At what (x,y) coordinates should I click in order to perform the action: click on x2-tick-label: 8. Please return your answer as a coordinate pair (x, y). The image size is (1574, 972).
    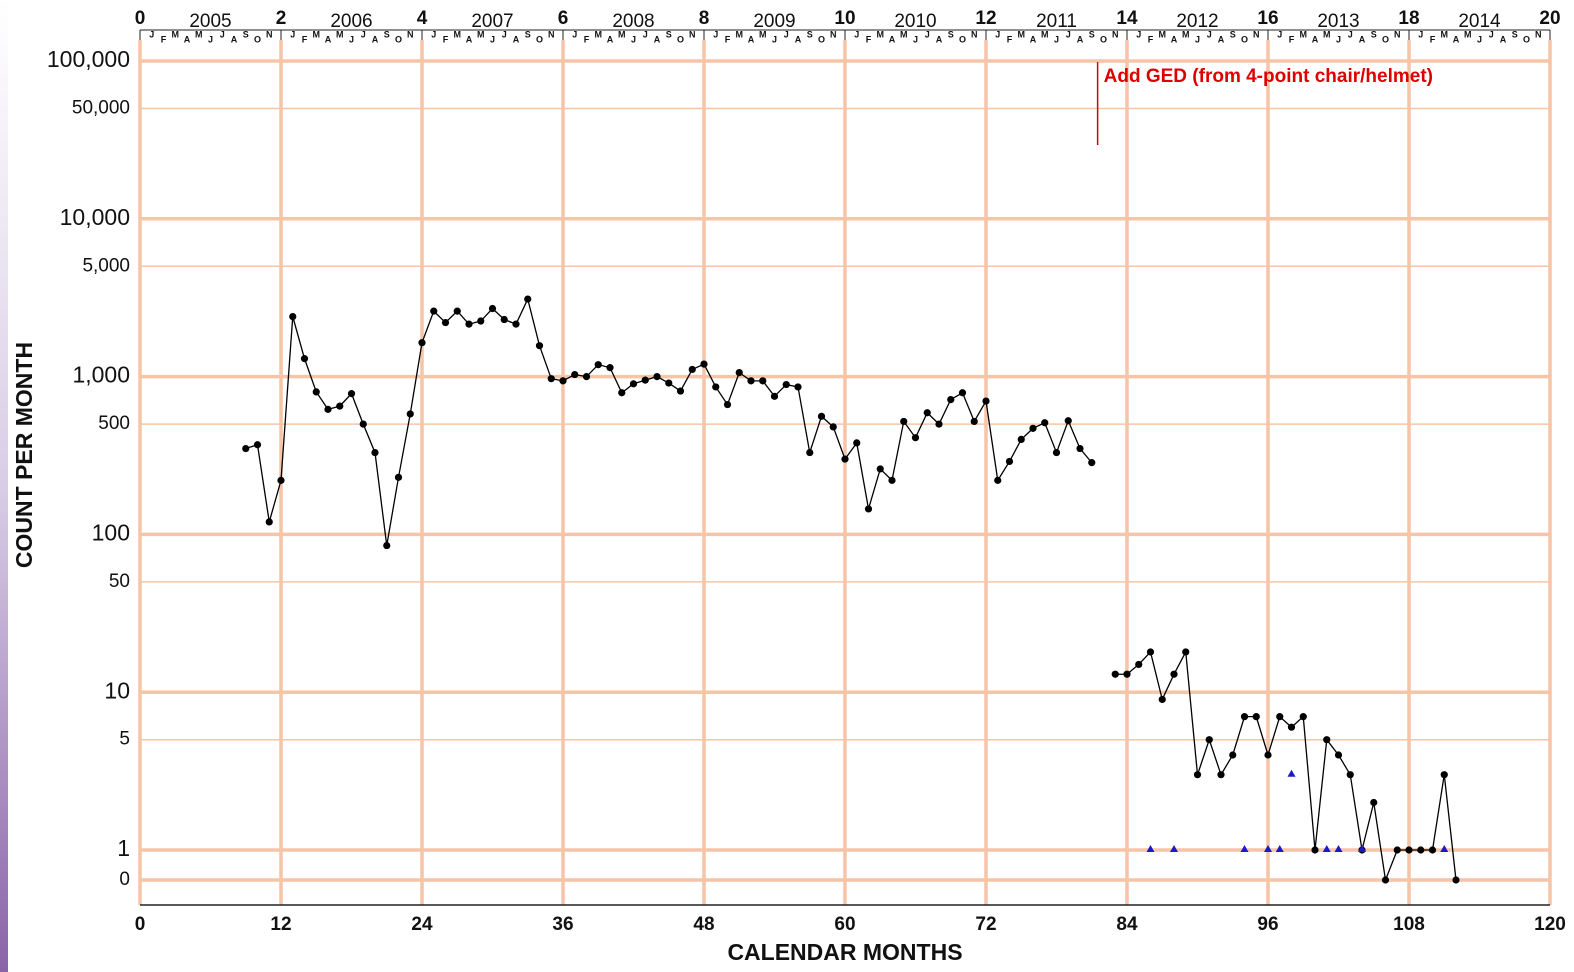
    Looking at the image, I should click on (704, 18).